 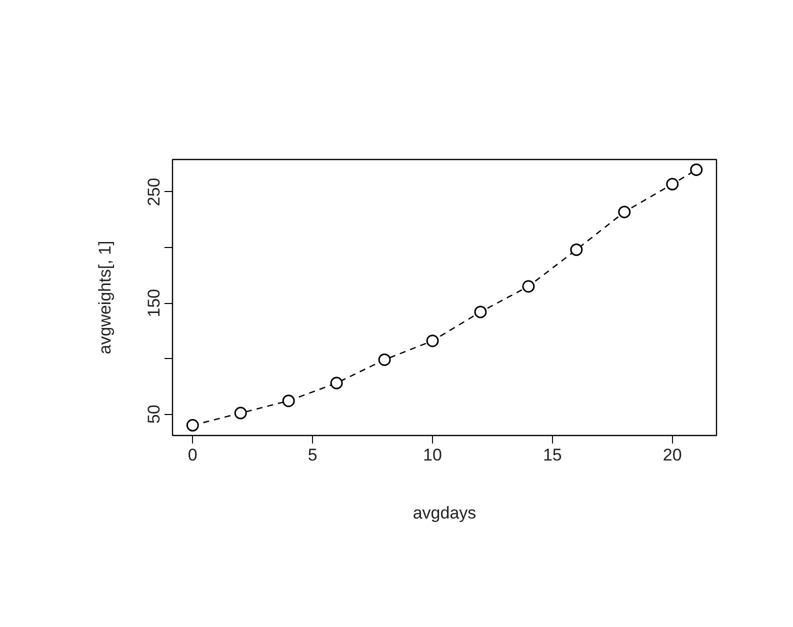 I want to click on y-tick-label: 50, so click(x=154, y=414).